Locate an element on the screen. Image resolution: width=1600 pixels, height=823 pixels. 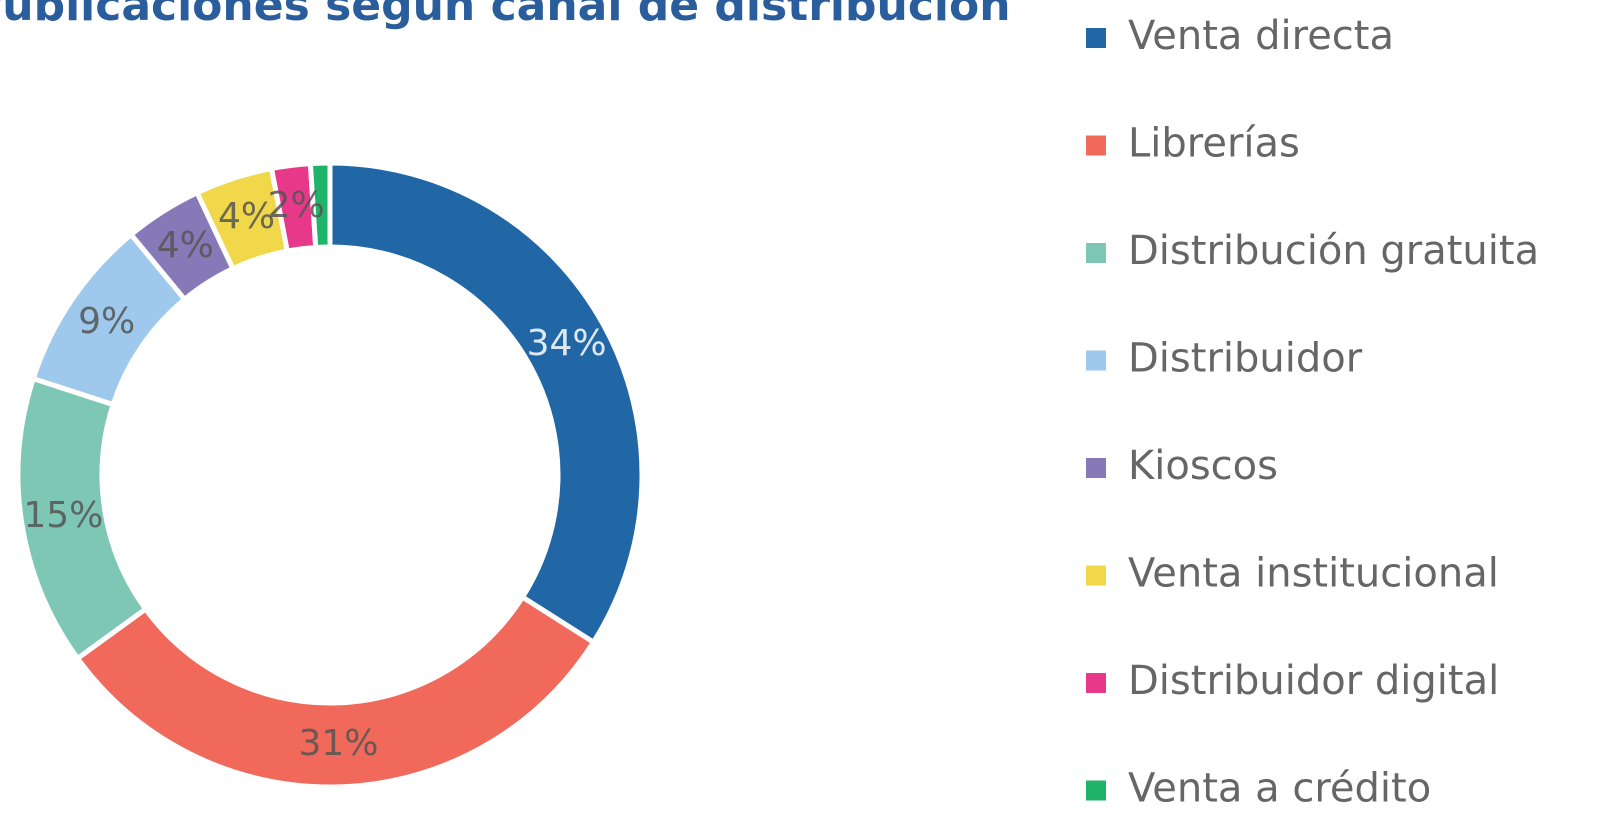
legend-label: Distribuidor digital is located at coordinates (1313, 681).